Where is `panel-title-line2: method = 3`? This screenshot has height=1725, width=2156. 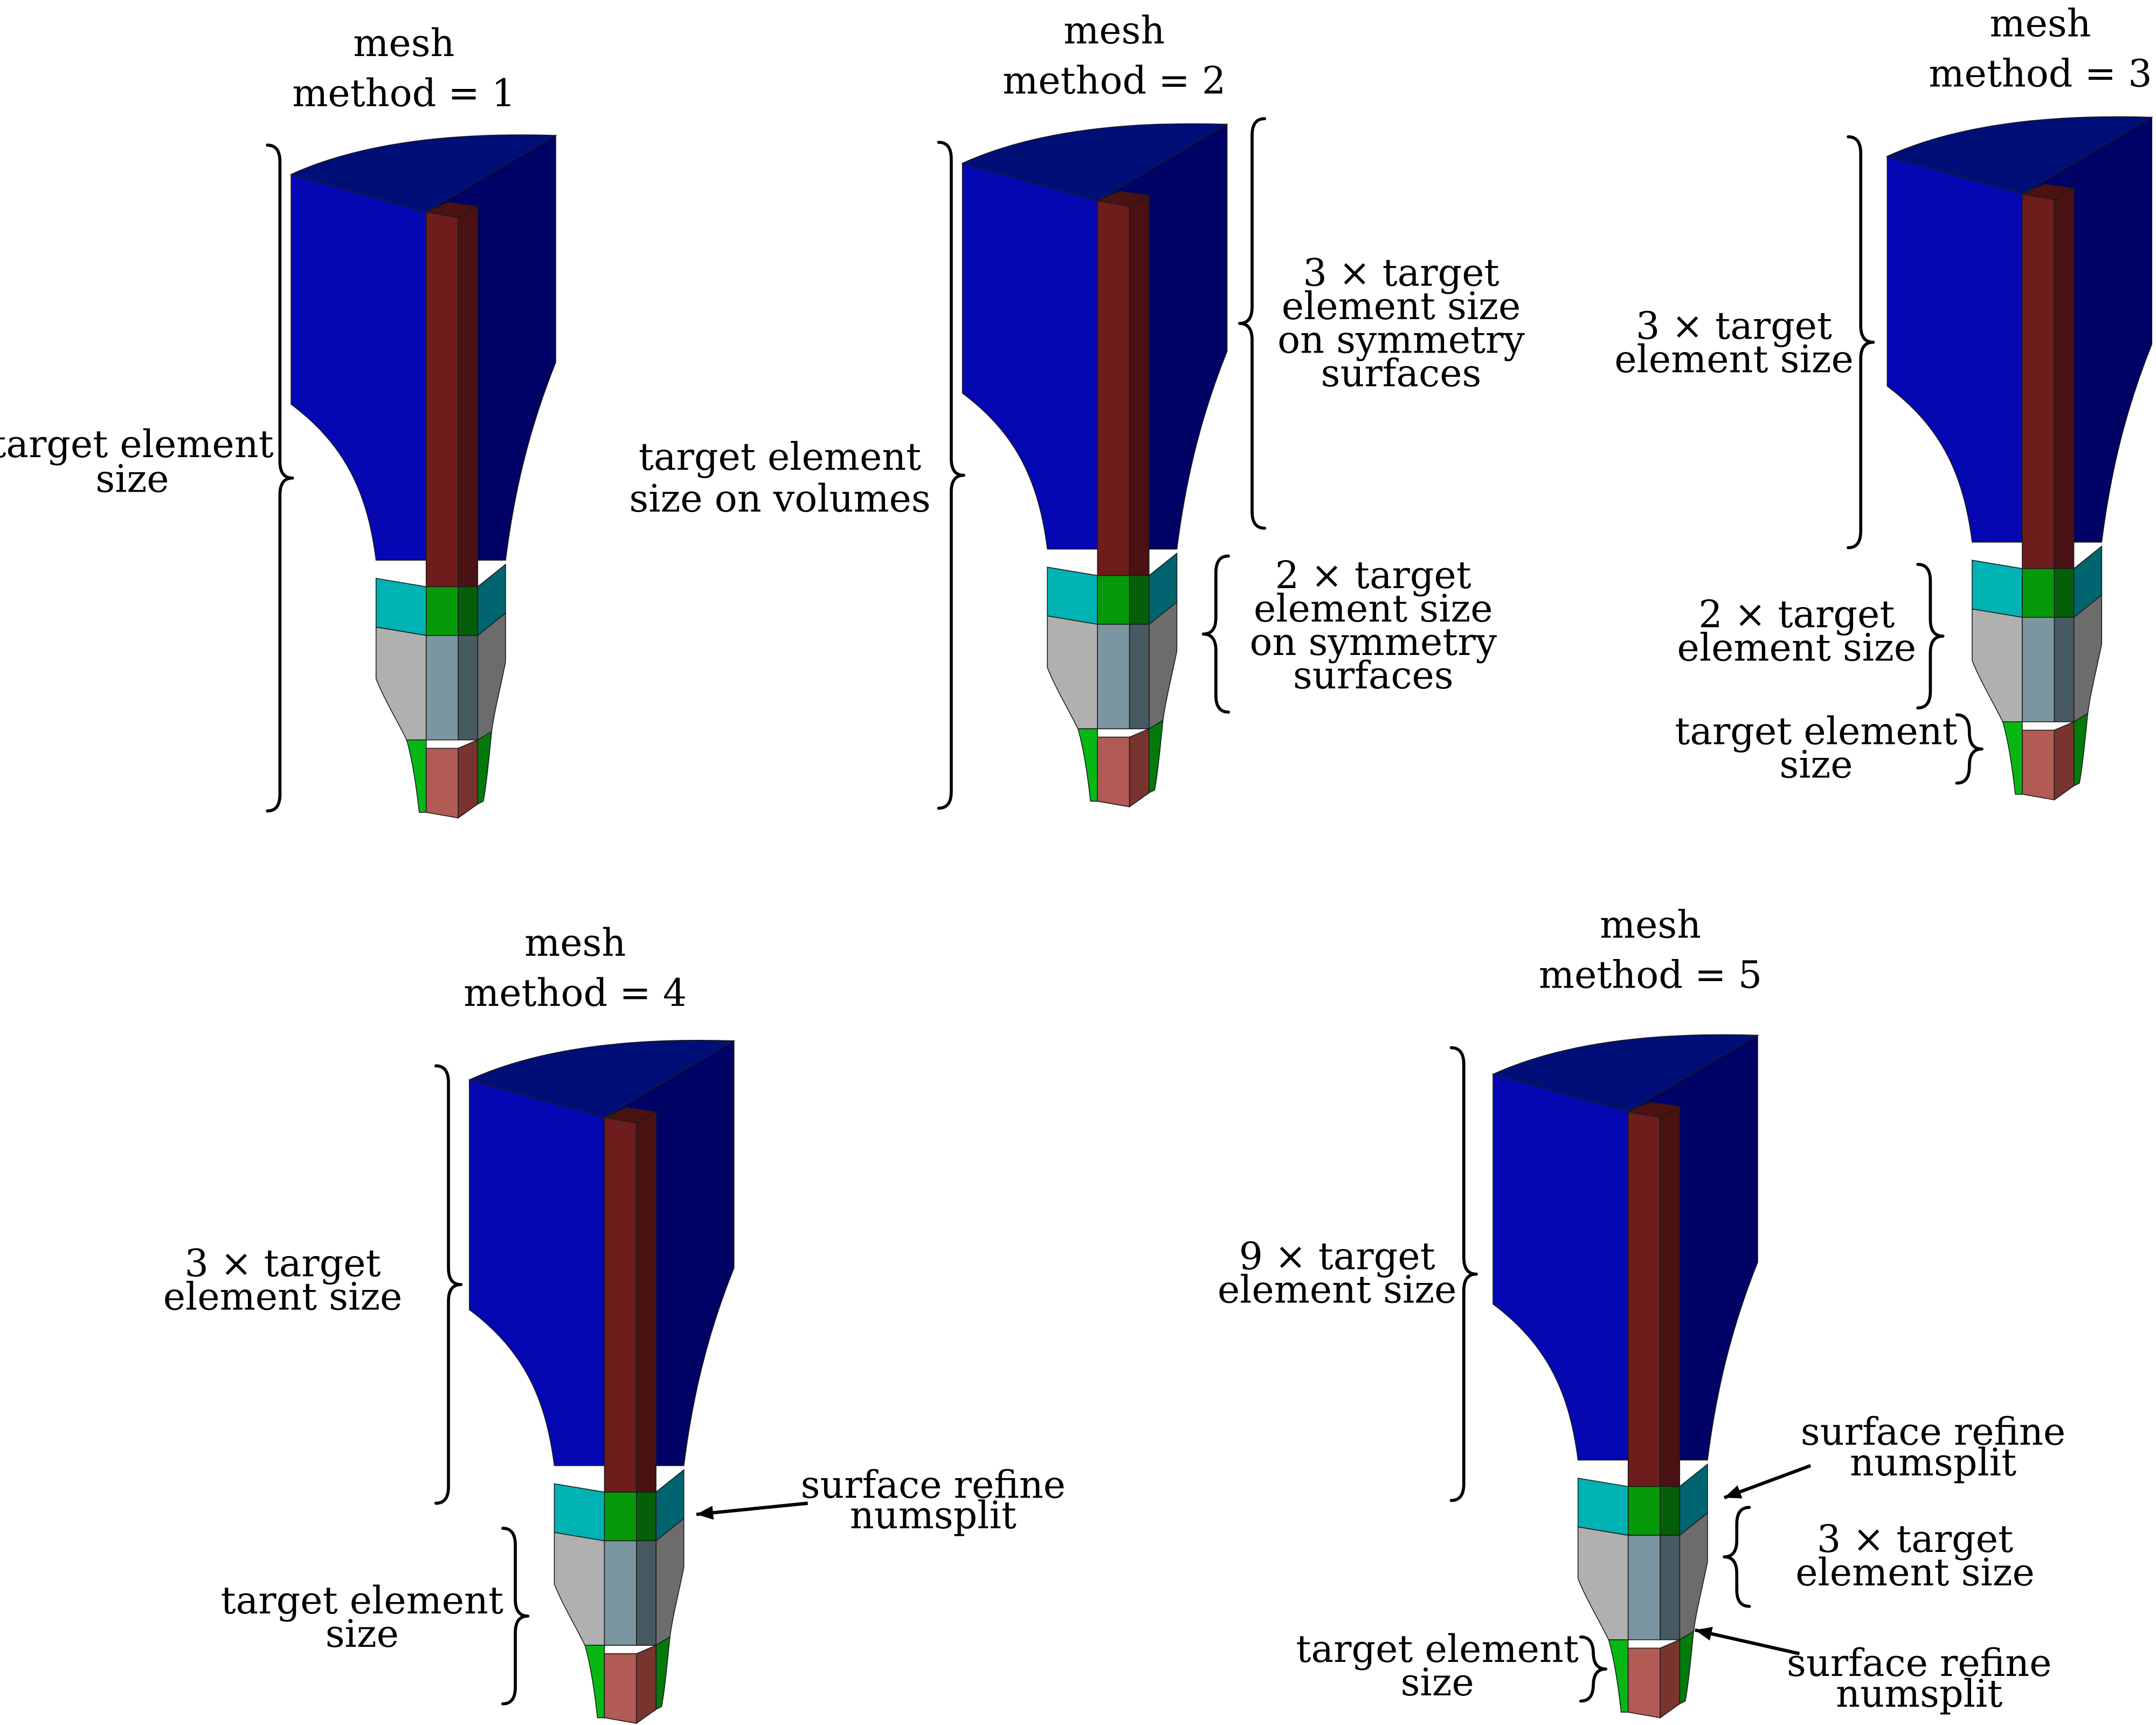 panel-title-line2: method = 3 is located at coordinates (2040, 74).